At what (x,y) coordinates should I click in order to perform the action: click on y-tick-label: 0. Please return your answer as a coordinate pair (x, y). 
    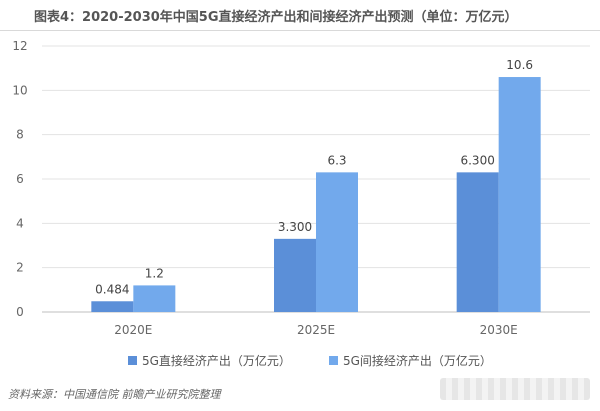
    Looking at the image, I should click on (20, 312).